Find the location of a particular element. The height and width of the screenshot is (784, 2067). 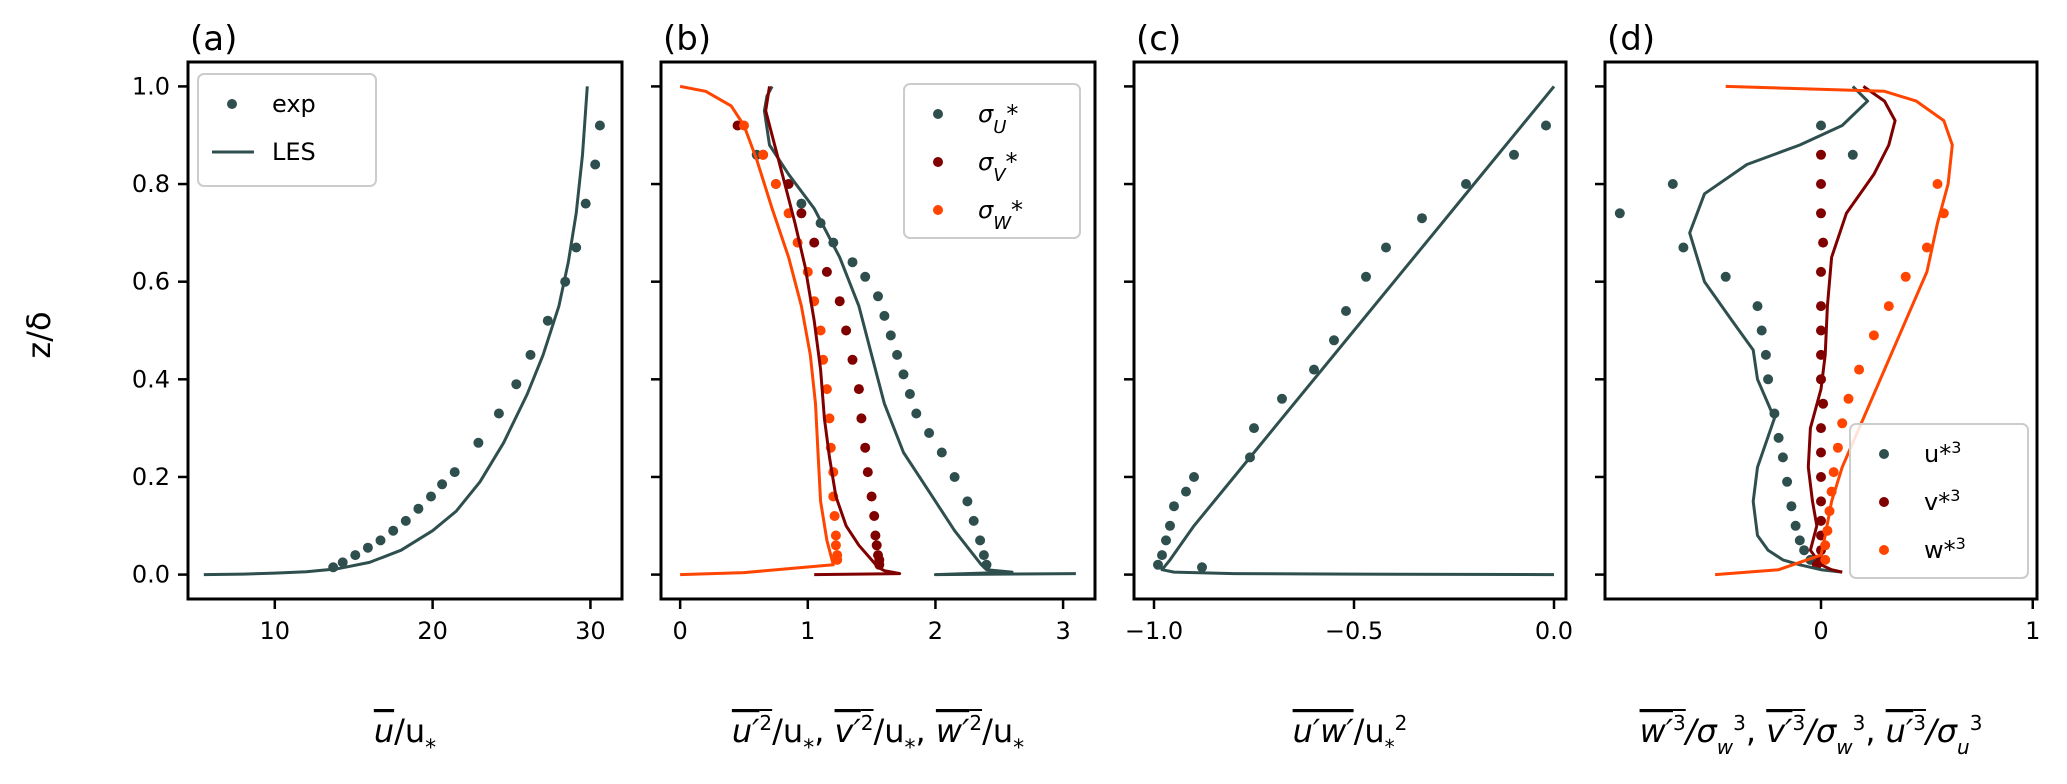

legend-label: w*3 is located at coordinates (1945, 549).